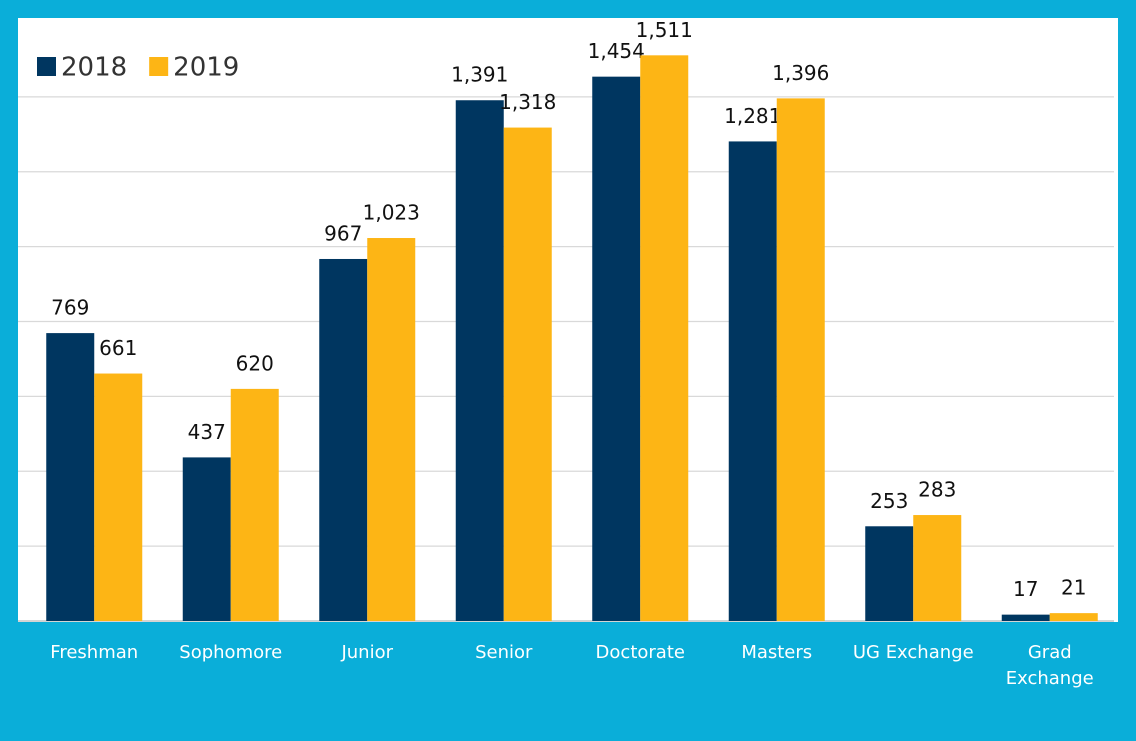 This screenshot has height=741, width=1136. I want to click on data-label: 1,318, so click(527, 102).